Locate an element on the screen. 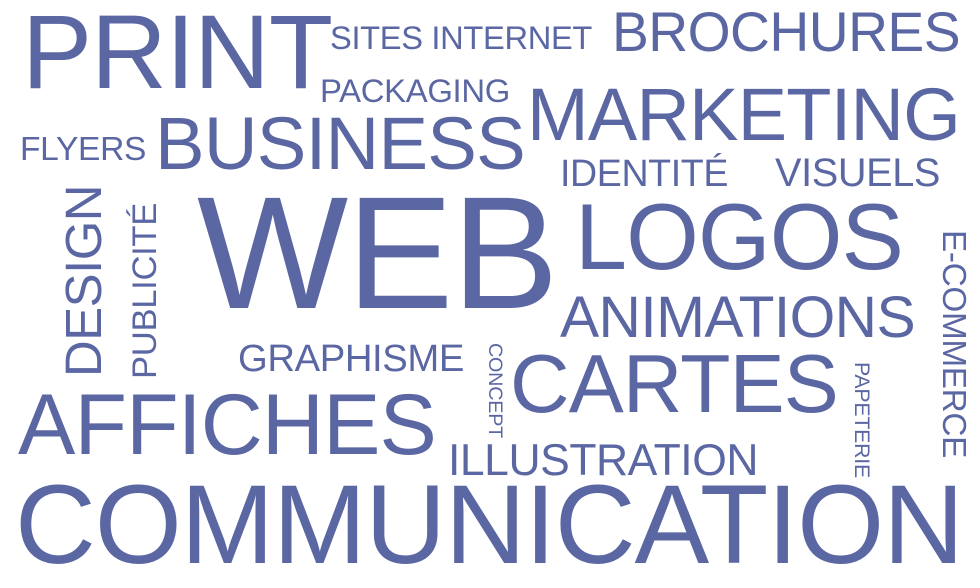 The image size is (980, 588). word-design: DESIGN is located at coordinates (83, 281).